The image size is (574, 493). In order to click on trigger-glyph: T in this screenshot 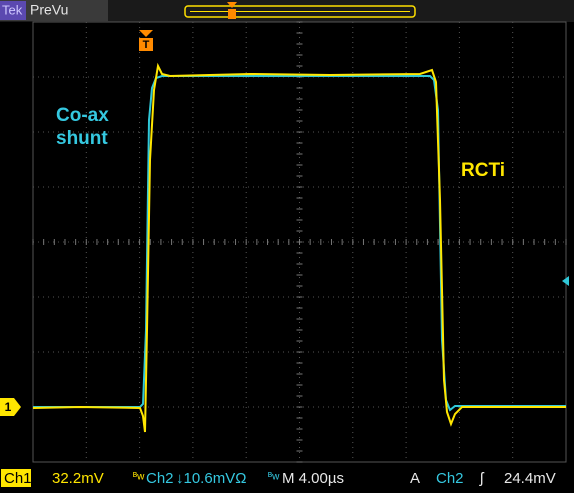, I will do `click(146, 45)`.